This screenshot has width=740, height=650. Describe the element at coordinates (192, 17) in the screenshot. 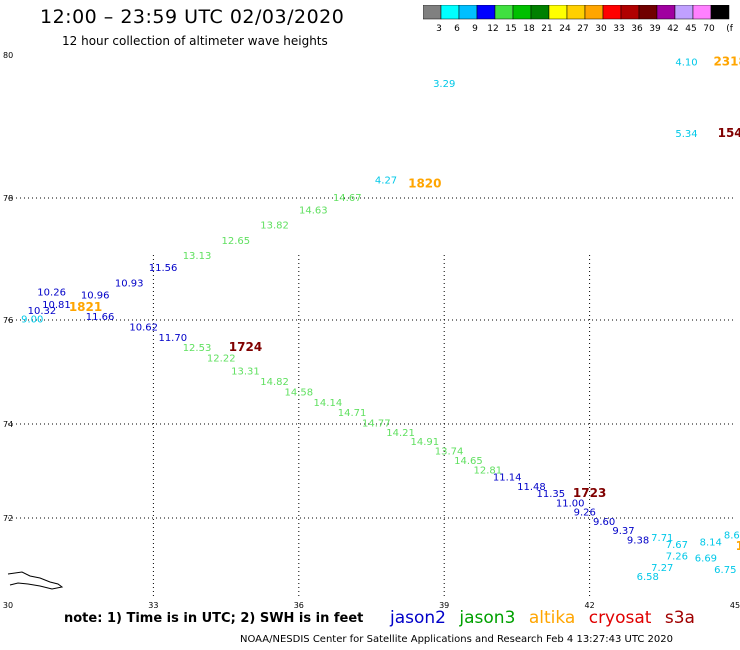

I see `map-title: 12:00 – 23:59 UTC 02/03/2020` at that location.